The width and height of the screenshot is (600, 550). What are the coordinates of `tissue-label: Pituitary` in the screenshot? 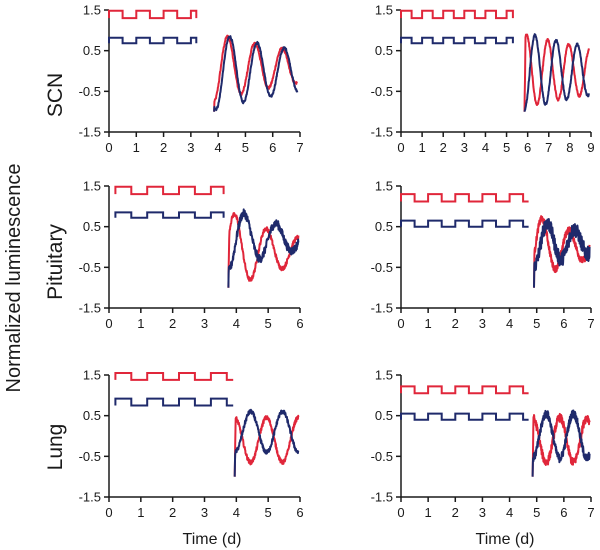 It's located at (55, 262).